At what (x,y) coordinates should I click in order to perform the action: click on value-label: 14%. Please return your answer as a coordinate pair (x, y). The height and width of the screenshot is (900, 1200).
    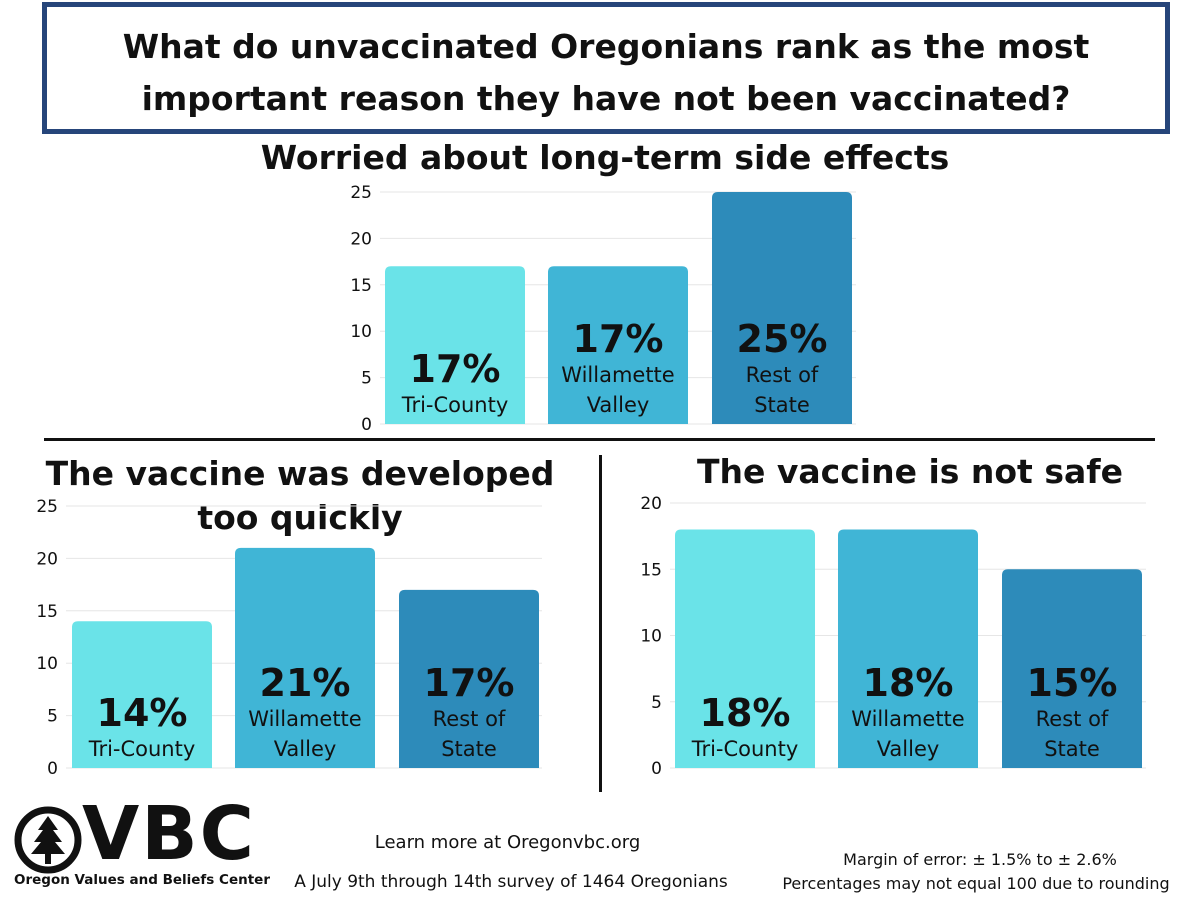
    Looking at the image, I should click on (142, 713).